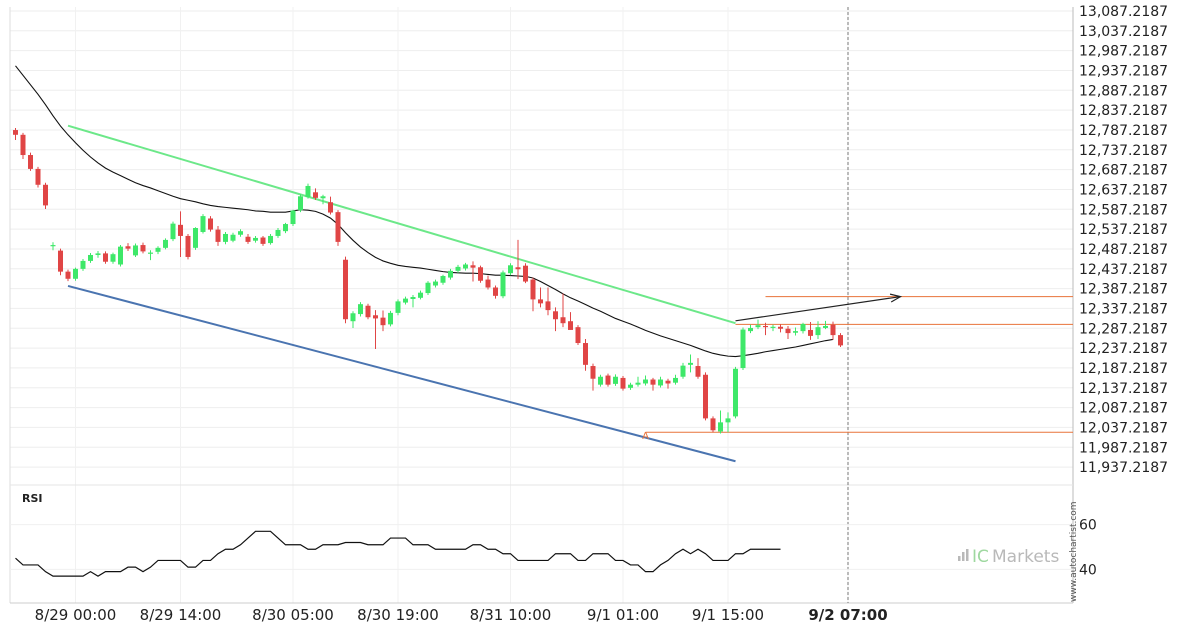 This screenshot has height=630, width=1200. What do you see at coordinates (1123, 290) in the screenshot?
I see `price-tick-label: 12,387.2187` at bounding box center [1123, 290].